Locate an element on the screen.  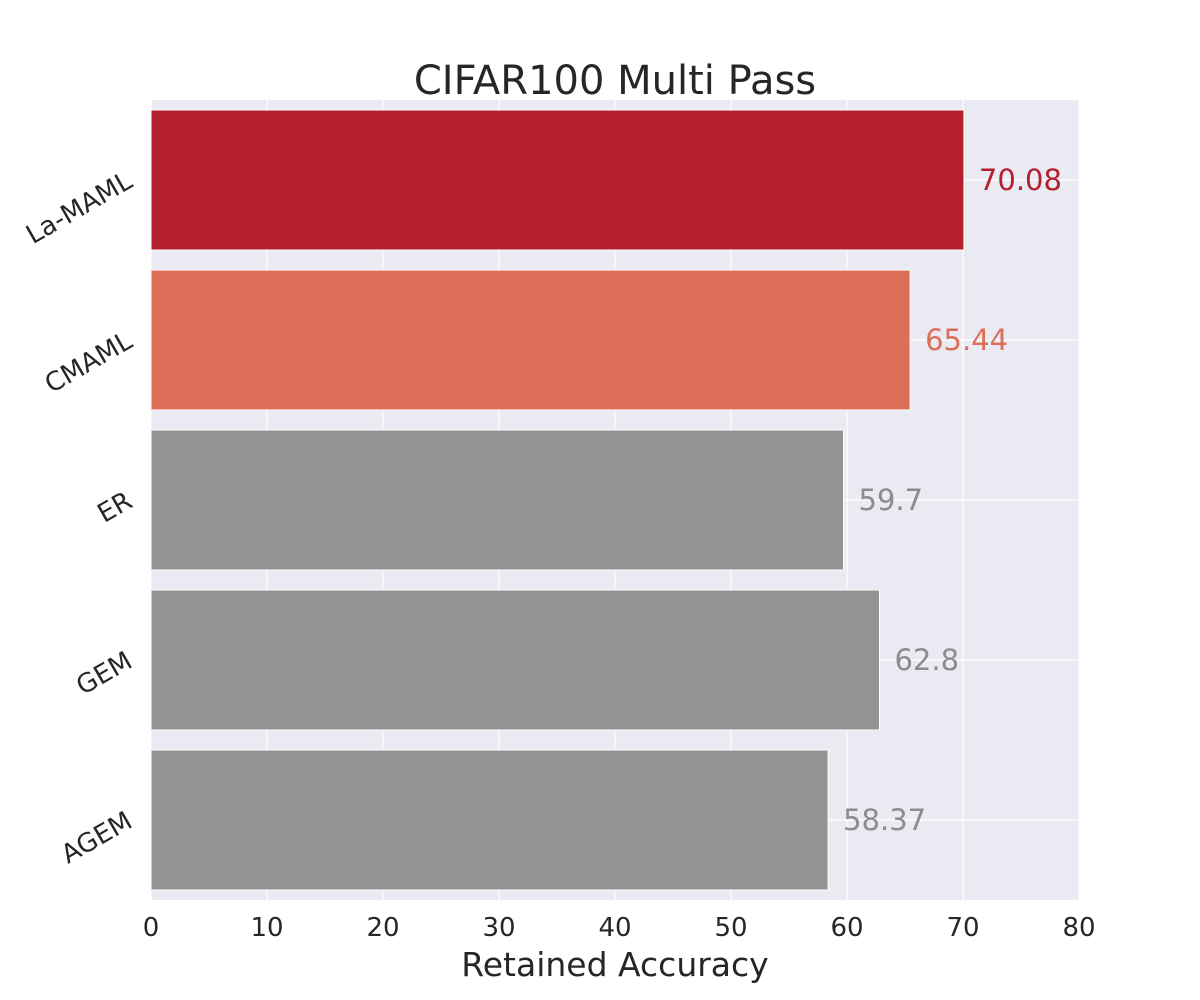
y-tick-label: GEM is located at coordinates (104, 673).